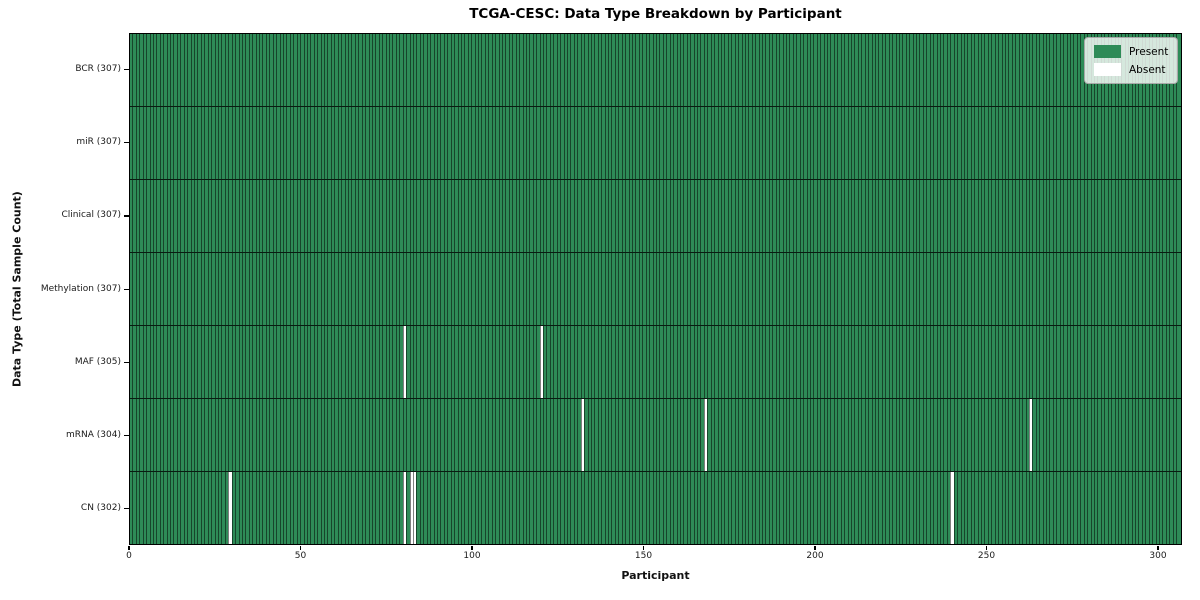 Image resolution: width=1200 pixels, height=600 pixels. What do you see at coordinates (655, 362) in the screenshot?
I see `heatmap-row-MAF` at bounding box center [655, 362].